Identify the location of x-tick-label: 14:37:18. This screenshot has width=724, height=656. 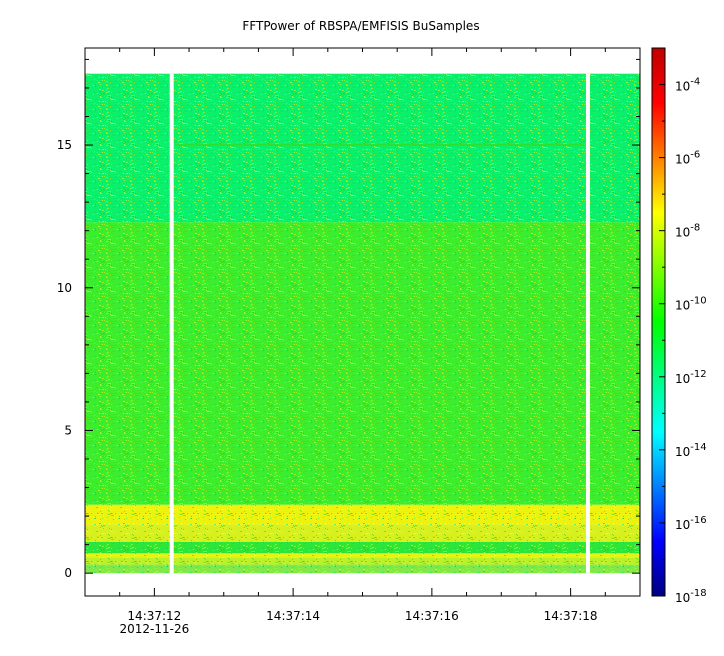
(571, 616).